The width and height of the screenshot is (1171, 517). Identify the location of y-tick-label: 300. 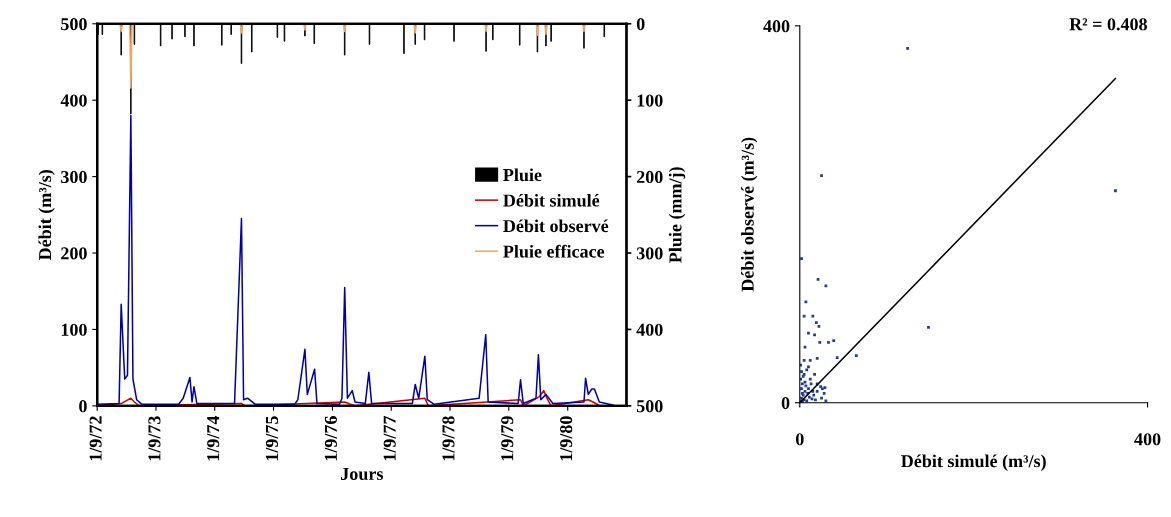
(74, 177).